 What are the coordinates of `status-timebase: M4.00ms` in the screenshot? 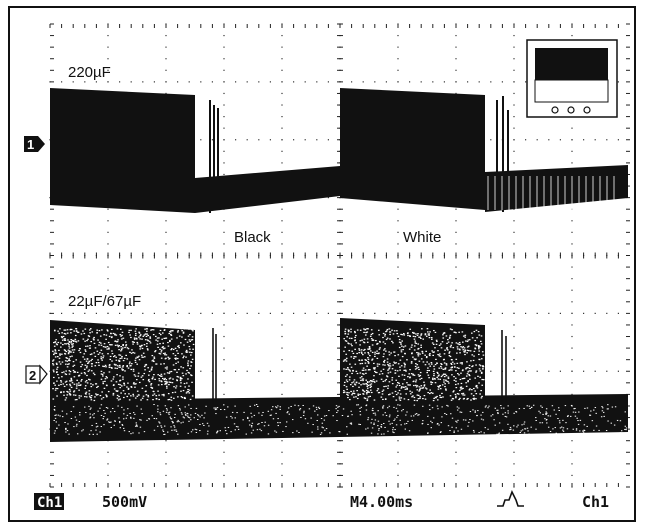 It's located at (381, 502).